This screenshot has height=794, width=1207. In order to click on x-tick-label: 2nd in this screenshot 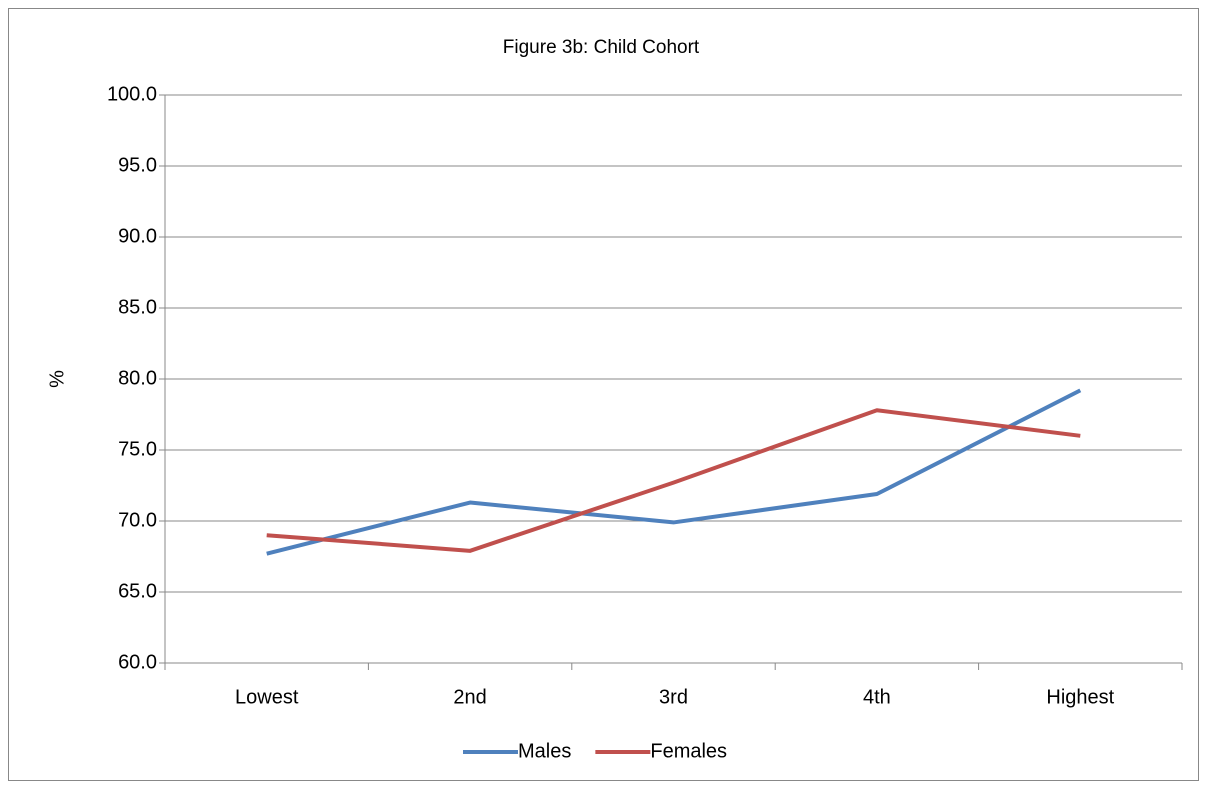, I will do `click(469, 697)`.